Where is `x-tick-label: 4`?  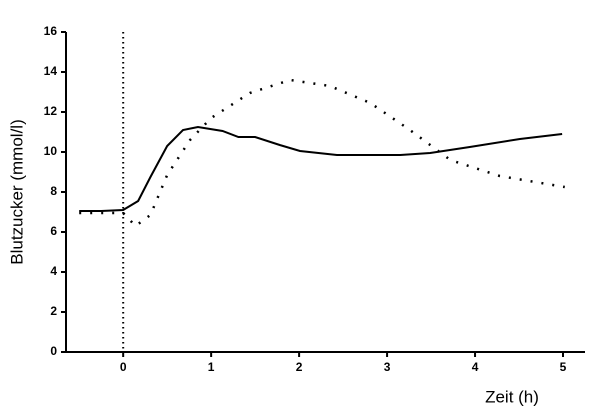 x-tick-label: 4 is located at coordinates (475, 367).